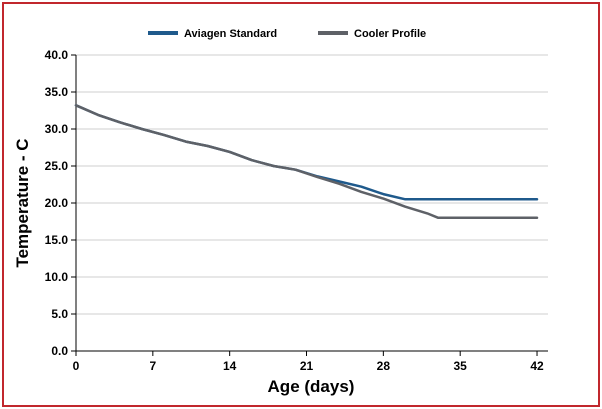  Describe the element at coordinates (230, 366) in the screenshot. I see `x-tick-label-2: 14` at that location.